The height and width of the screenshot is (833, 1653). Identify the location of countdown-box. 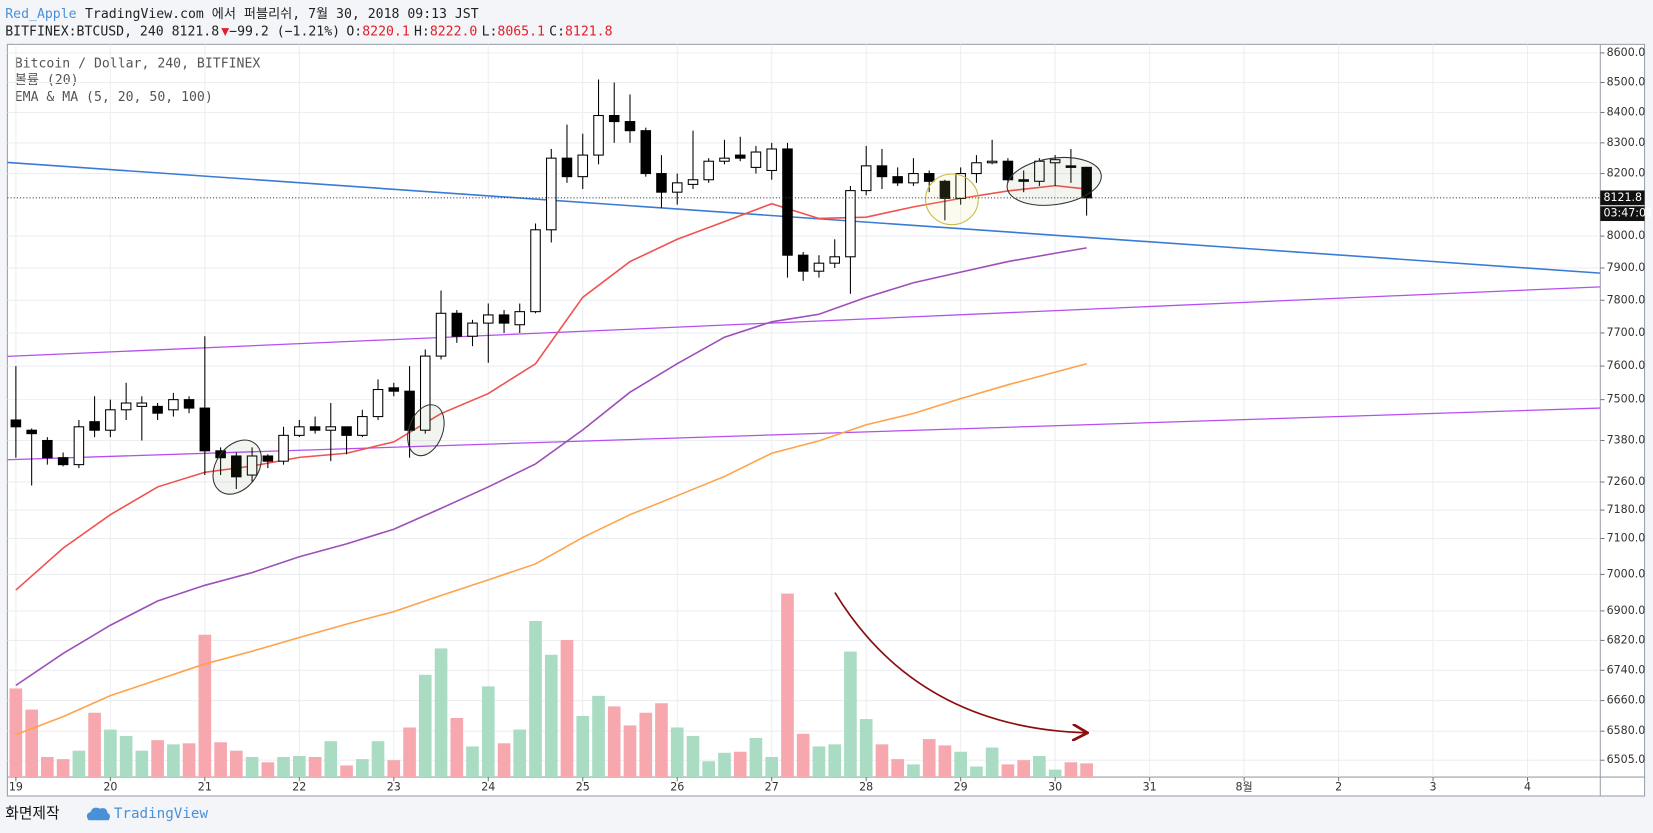
(1622, 214).